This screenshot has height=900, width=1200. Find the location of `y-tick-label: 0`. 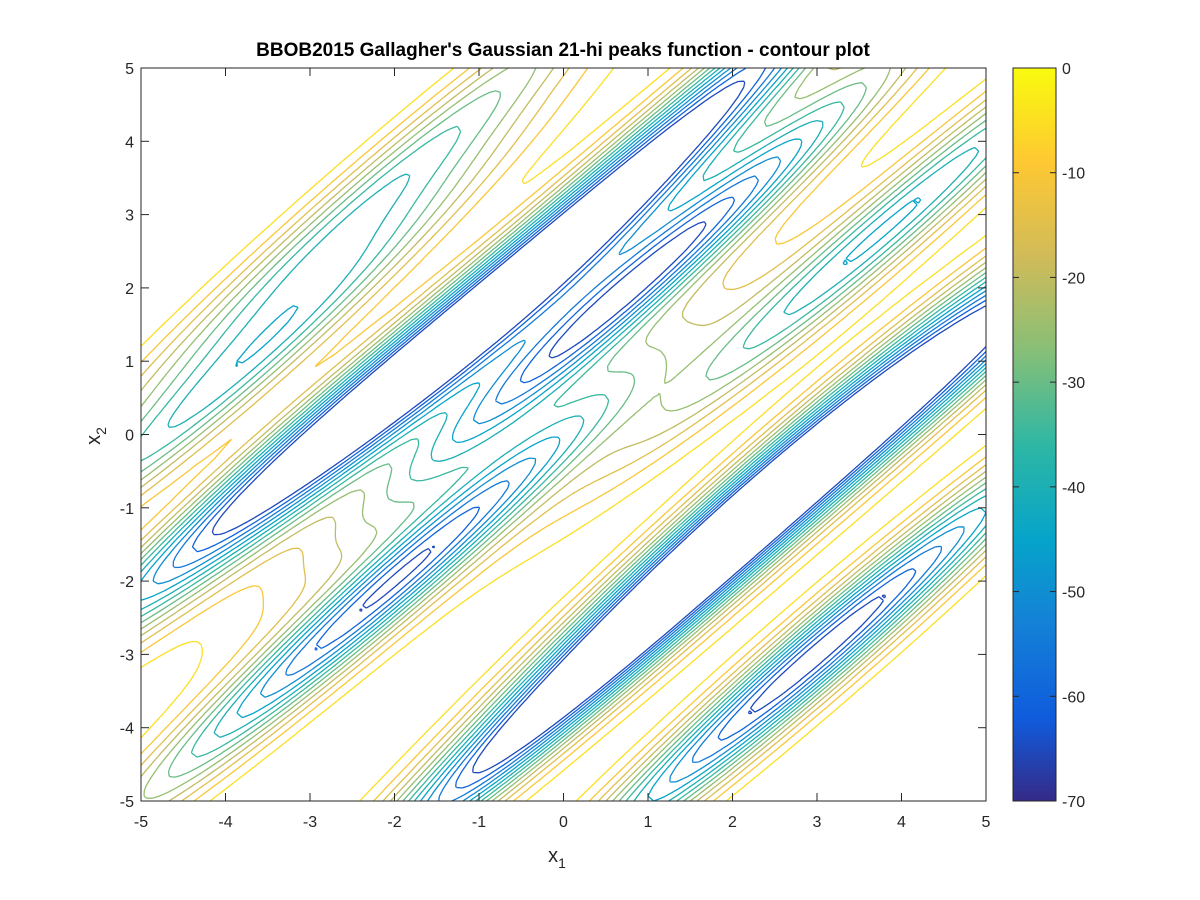

y-tick-label: 0 is located at coordinates (129, 436).